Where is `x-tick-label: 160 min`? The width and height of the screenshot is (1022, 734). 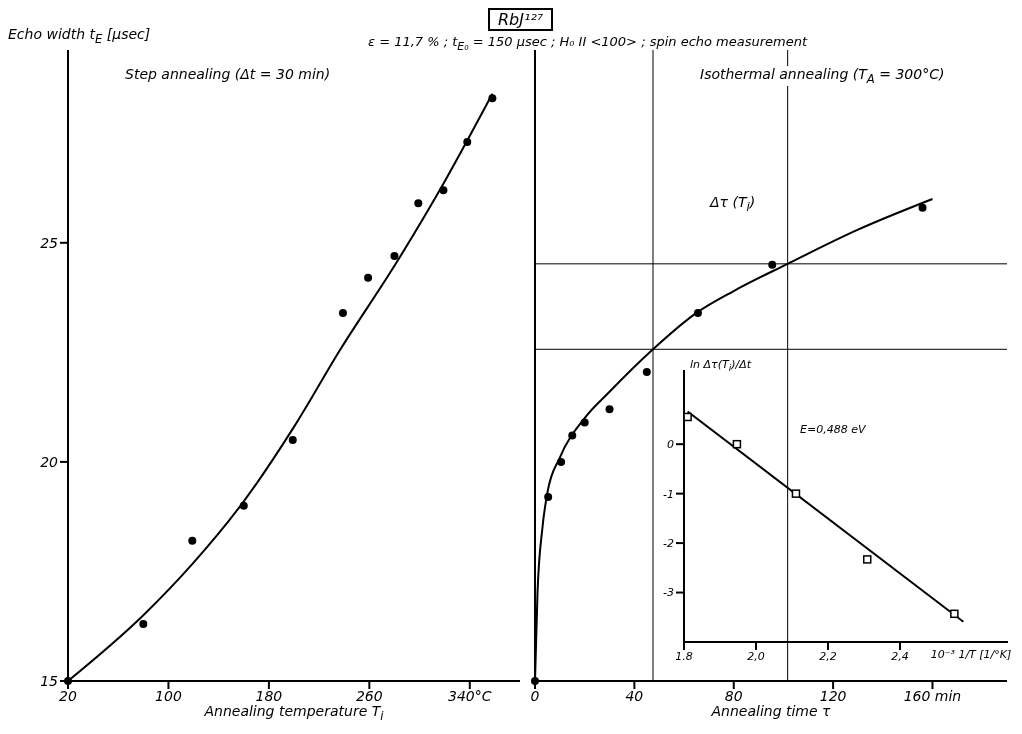
x-tick-label: 160 min is located at coordinates (932, 695).